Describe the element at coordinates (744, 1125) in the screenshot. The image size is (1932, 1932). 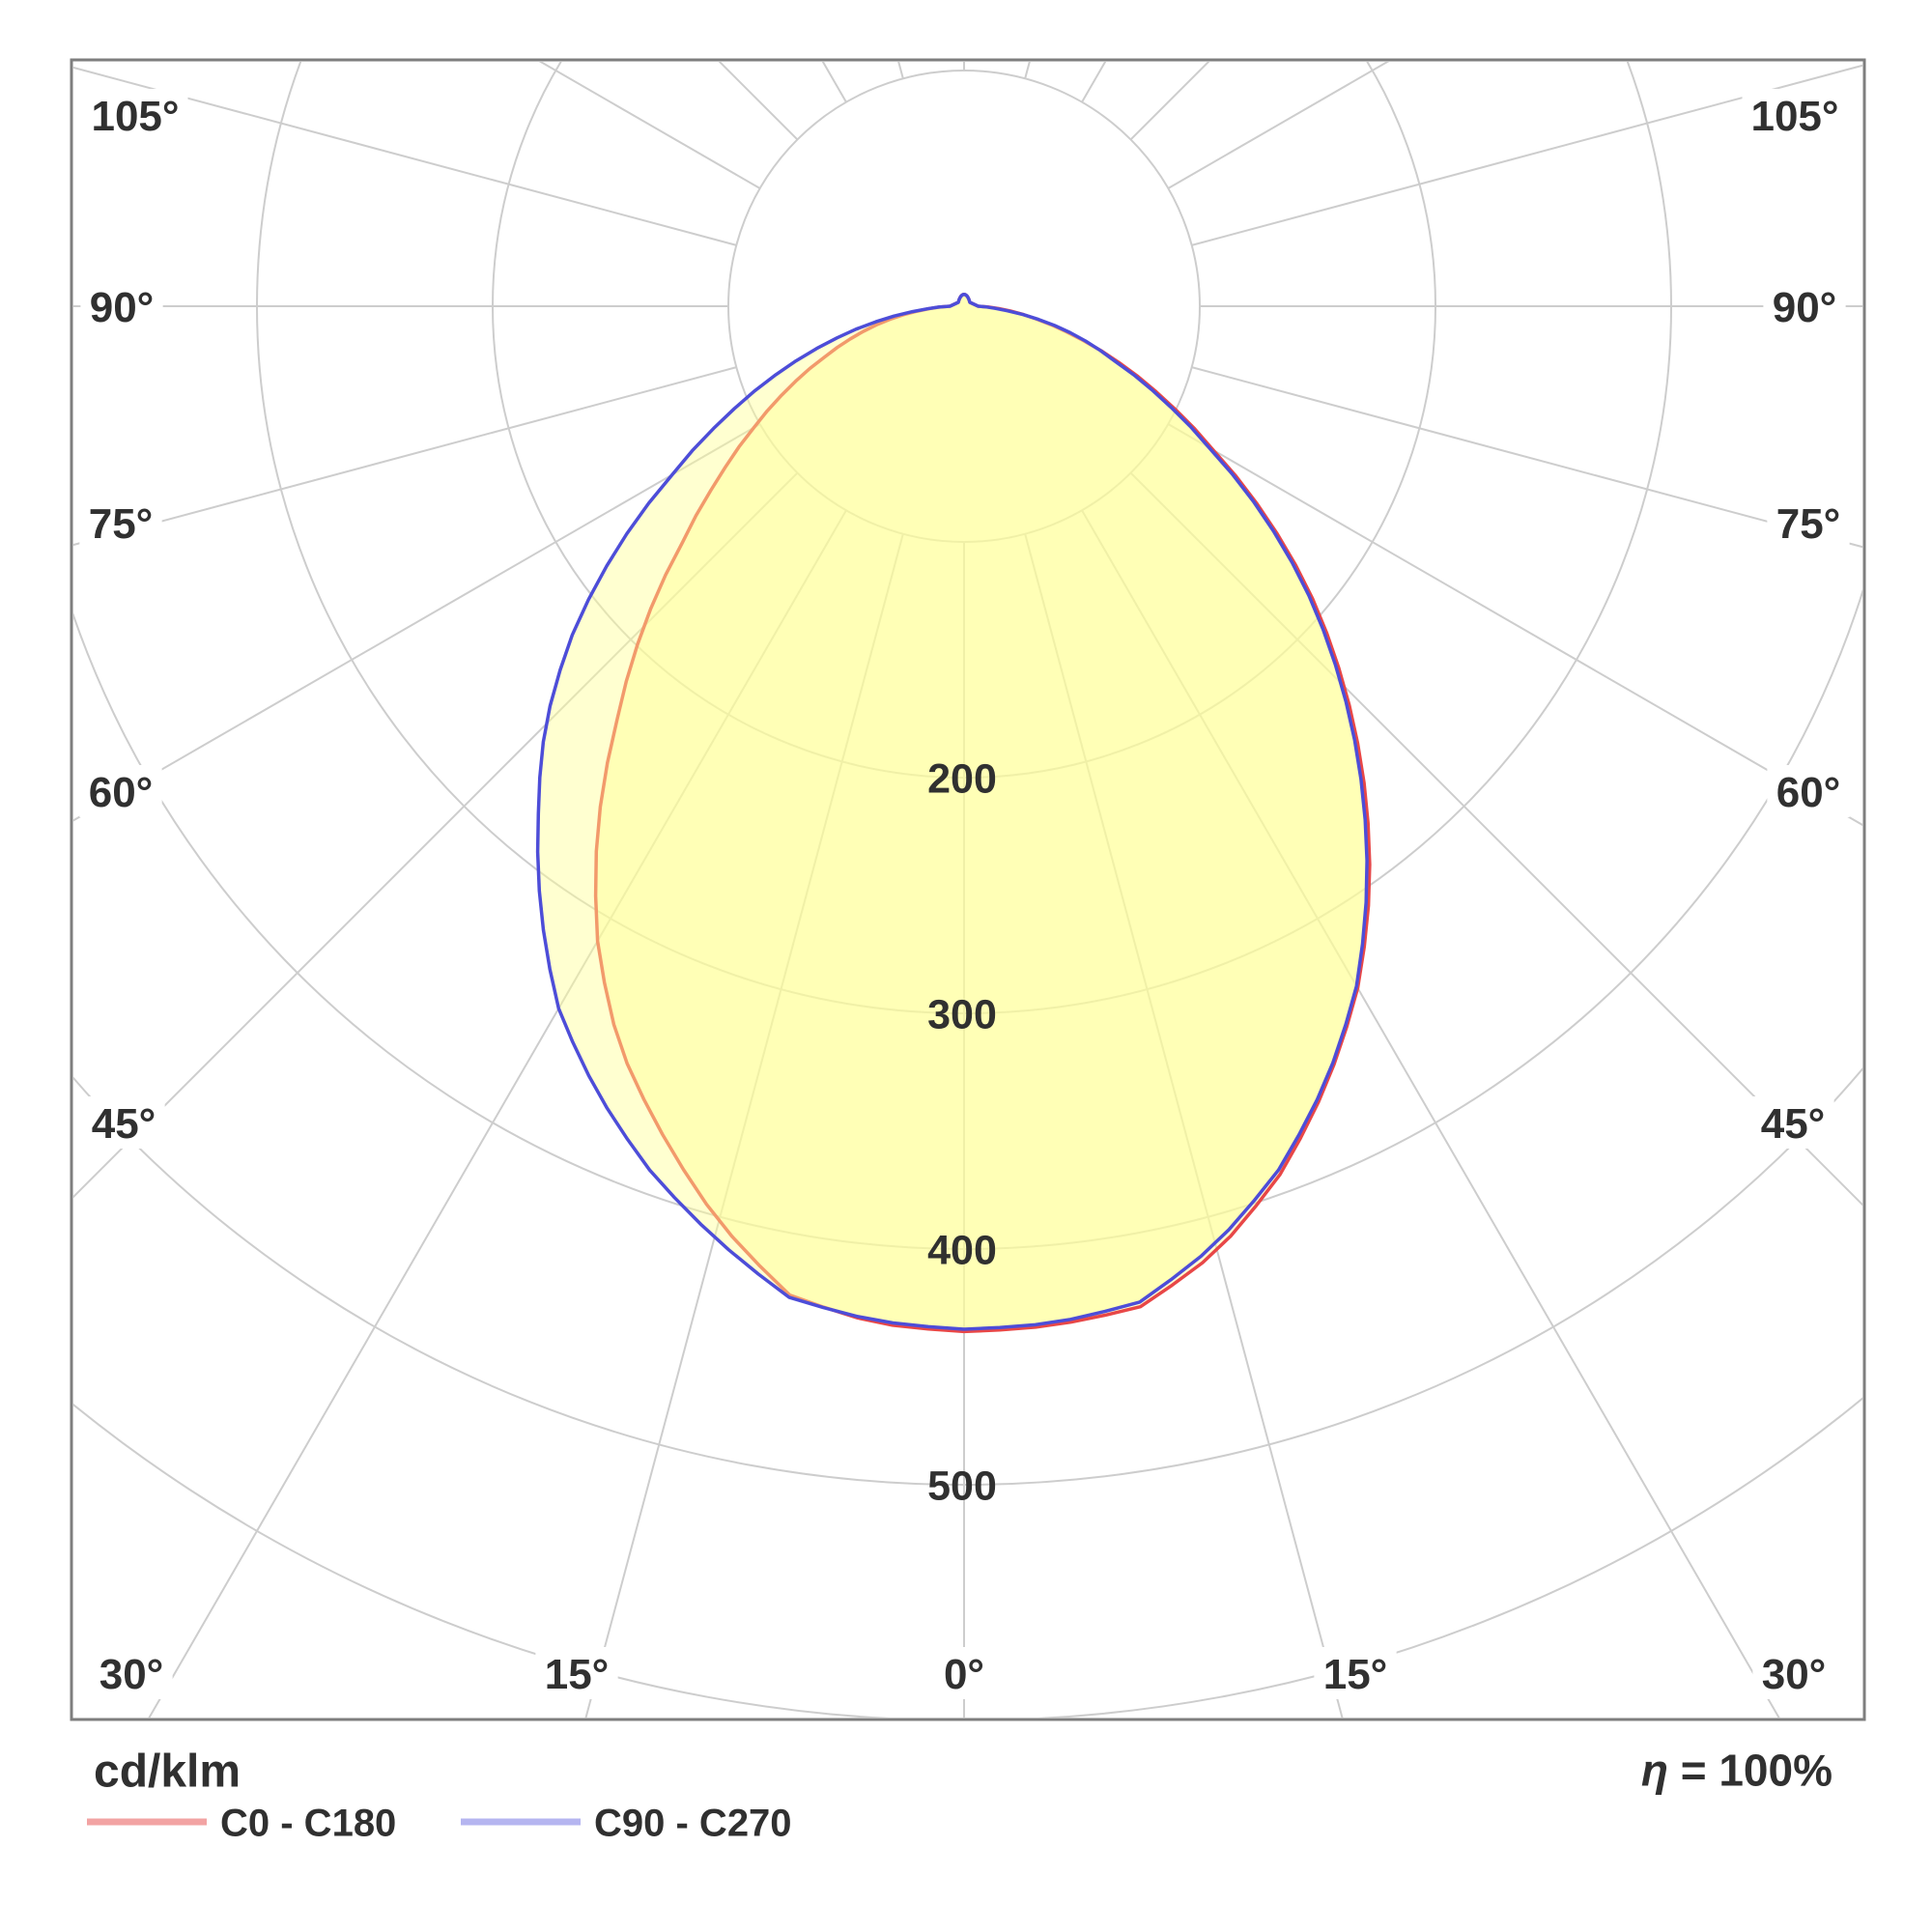
I see `radial-line-15-left` at that location.